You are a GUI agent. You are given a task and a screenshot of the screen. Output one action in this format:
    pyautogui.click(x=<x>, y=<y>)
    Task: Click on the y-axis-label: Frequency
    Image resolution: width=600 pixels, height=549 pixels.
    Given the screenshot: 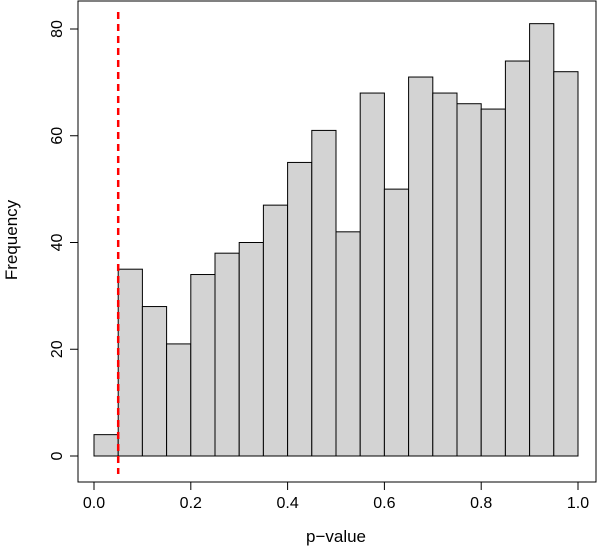 What is the action you would take?
    pyautogui.click(x=11, y=239)
    